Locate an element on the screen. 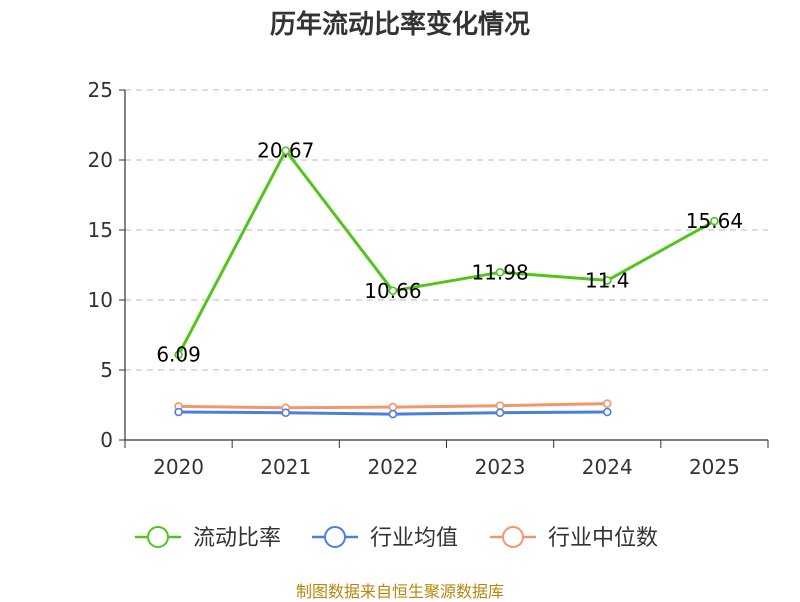 The width and height of the screenshot is (800, 602). data-label: 11.98 is located at coordinates (499, 272).